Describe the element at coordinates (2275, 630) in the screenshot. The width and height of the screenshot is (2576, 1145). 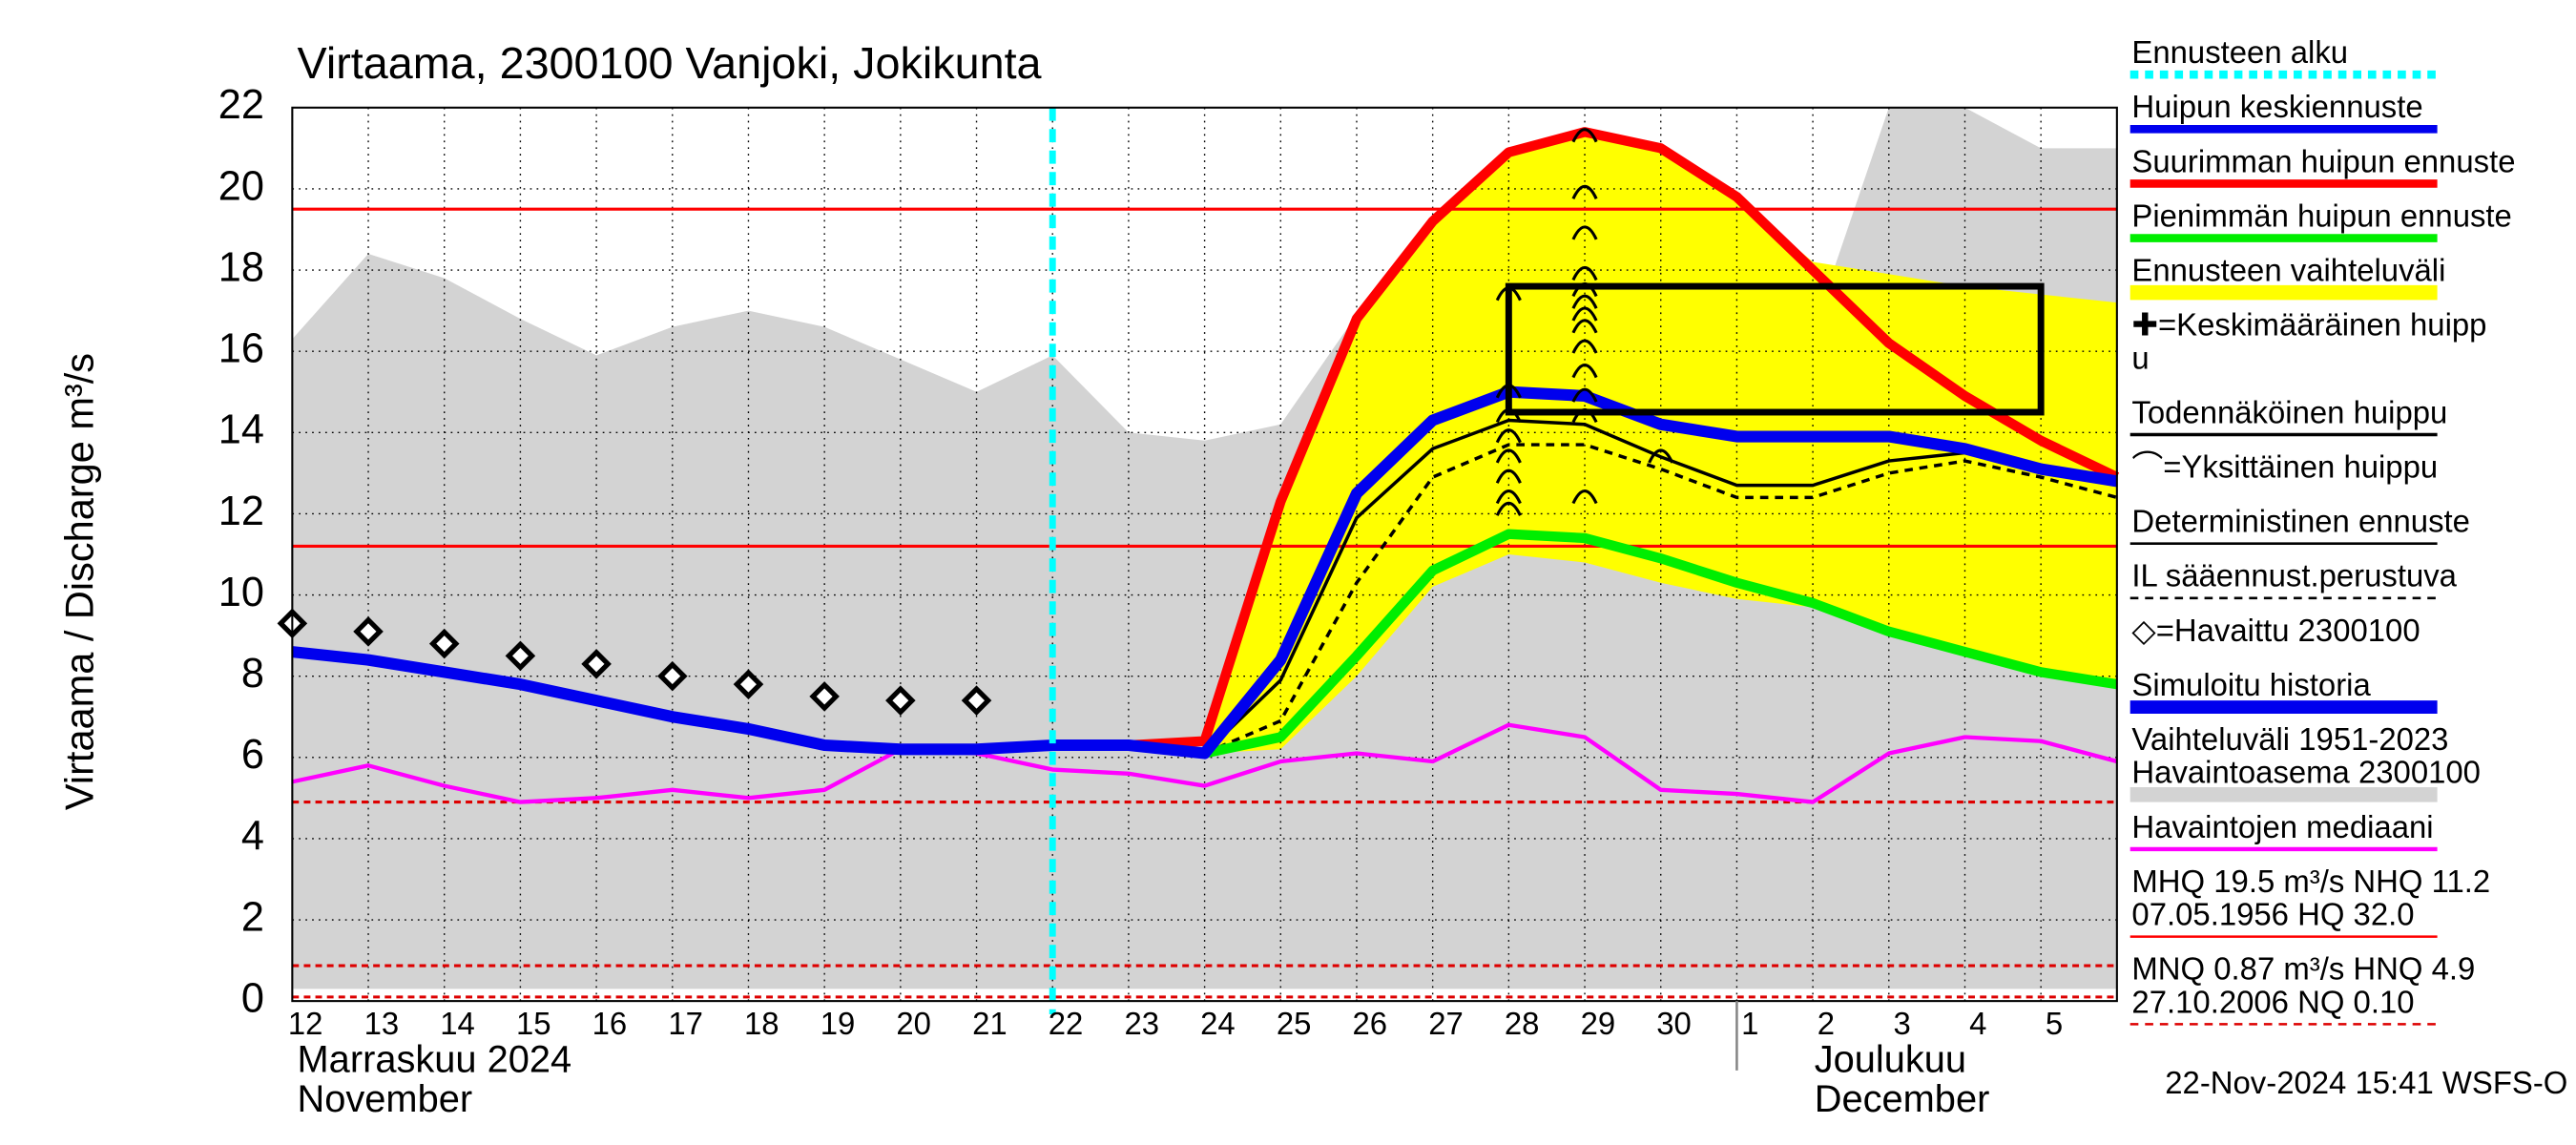
I see `legend-label: ◇=Havaittu 2300100` at that location.